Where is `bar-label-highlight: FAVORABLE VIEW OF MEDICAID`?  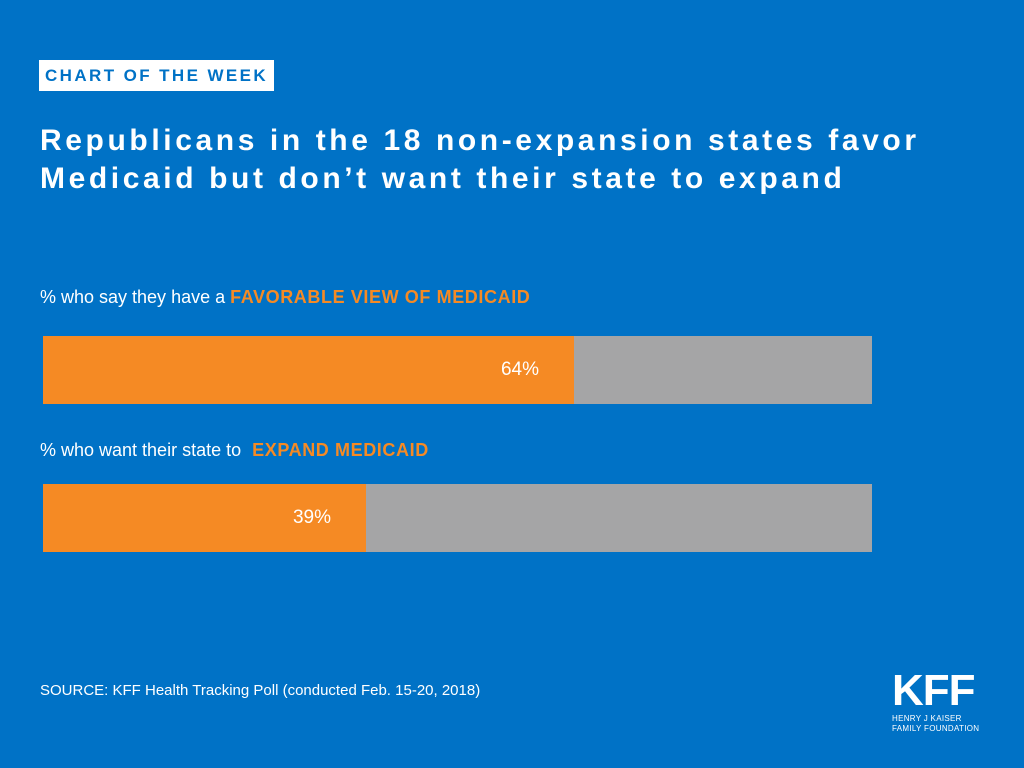
bar-label-highlight: FAVORABLE VIEW OF MEDICAID is located at coordinates (380, 297).